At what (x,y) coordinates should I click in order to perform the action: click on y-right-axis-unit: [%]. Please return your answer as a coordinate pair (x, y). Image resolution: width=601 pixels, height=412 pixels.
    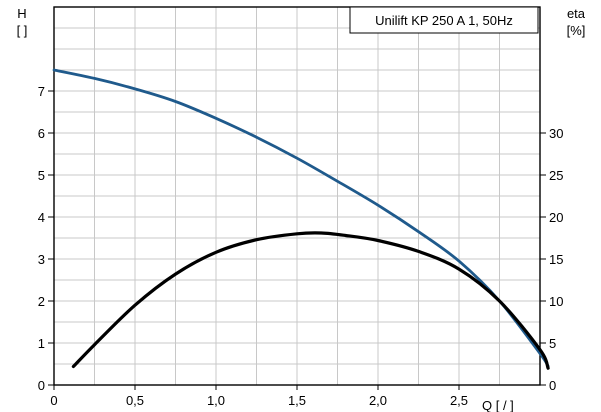
    Looking at the image, I should click on (576, 30).